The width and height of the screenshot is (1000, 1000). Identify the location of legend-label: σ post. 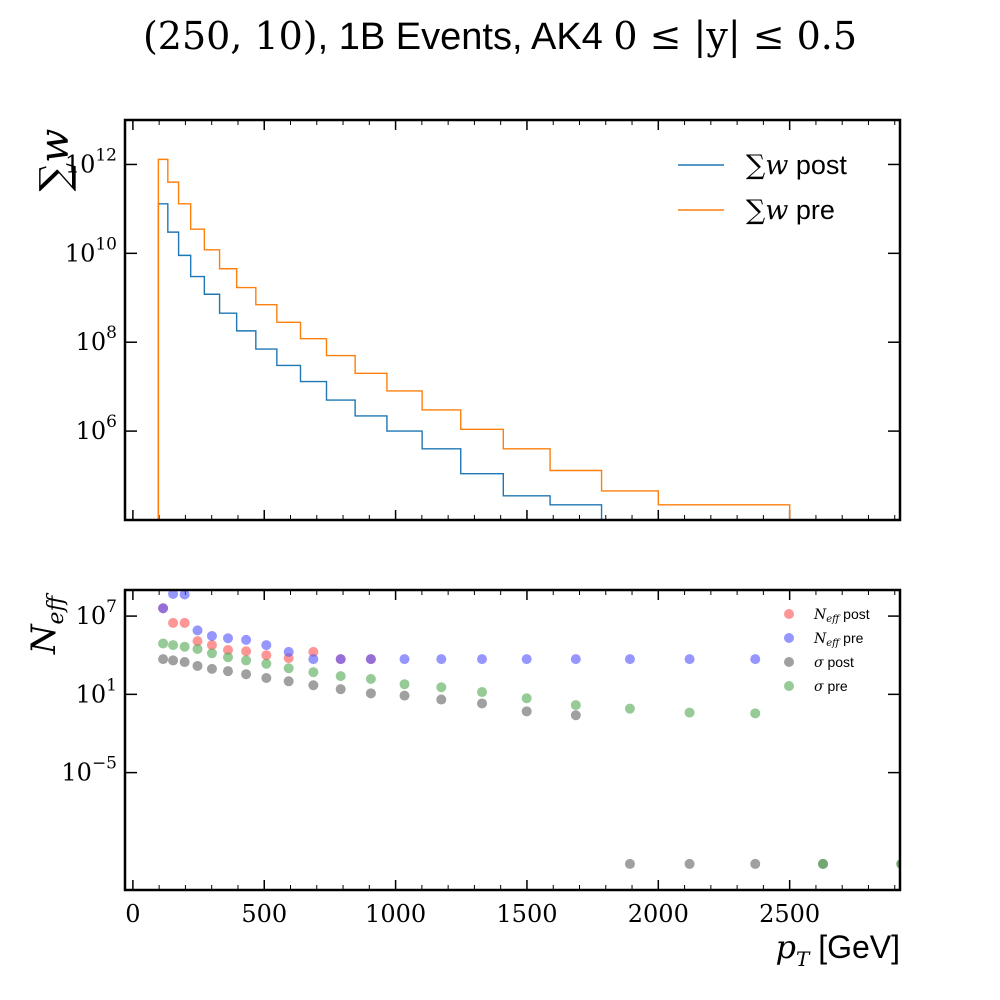
(834, 662).